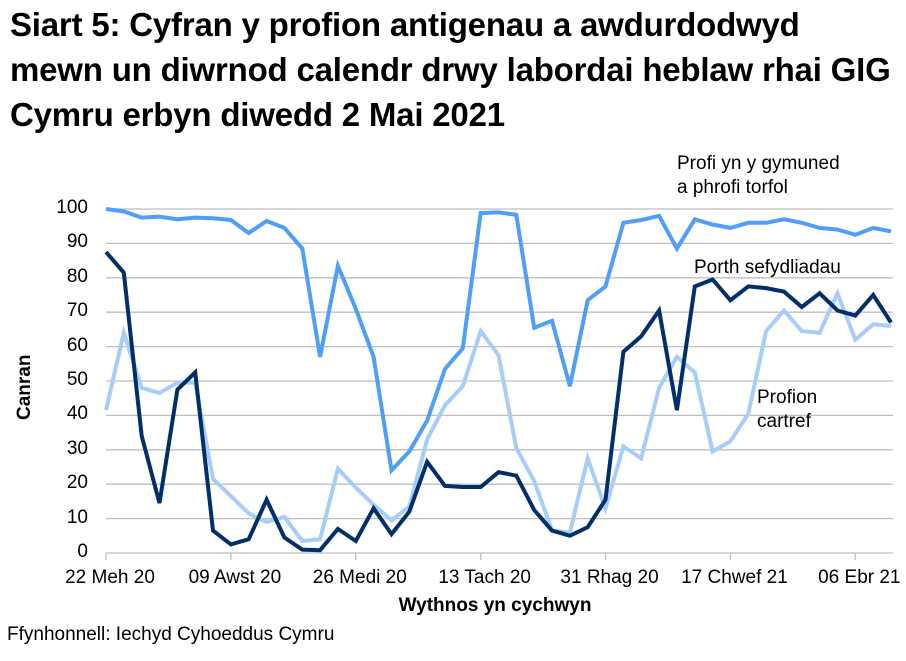  I want to click on y-tick-label: 100, so click(72, 207).